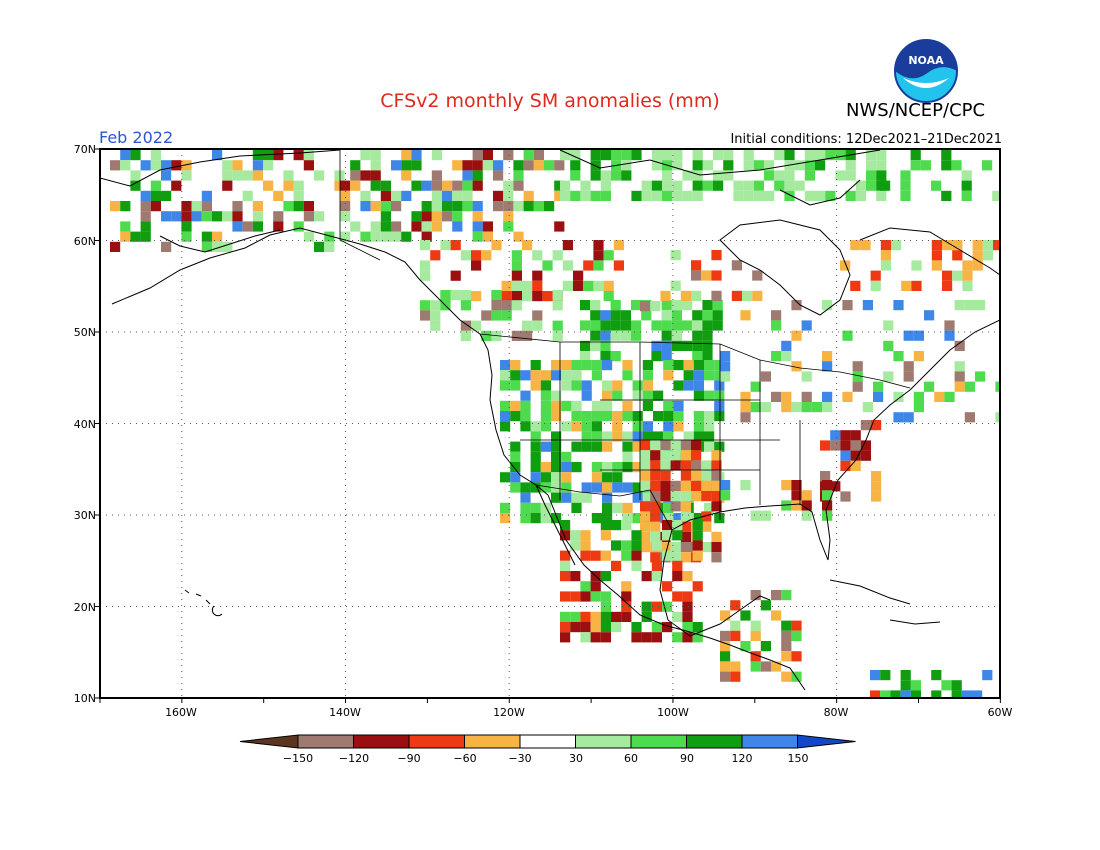 The image size is (1100, 850). What do you see at coordinates (687, 758) in the screenshot?
I see `colorbar-label: 90` at bounding box center [687, 758].